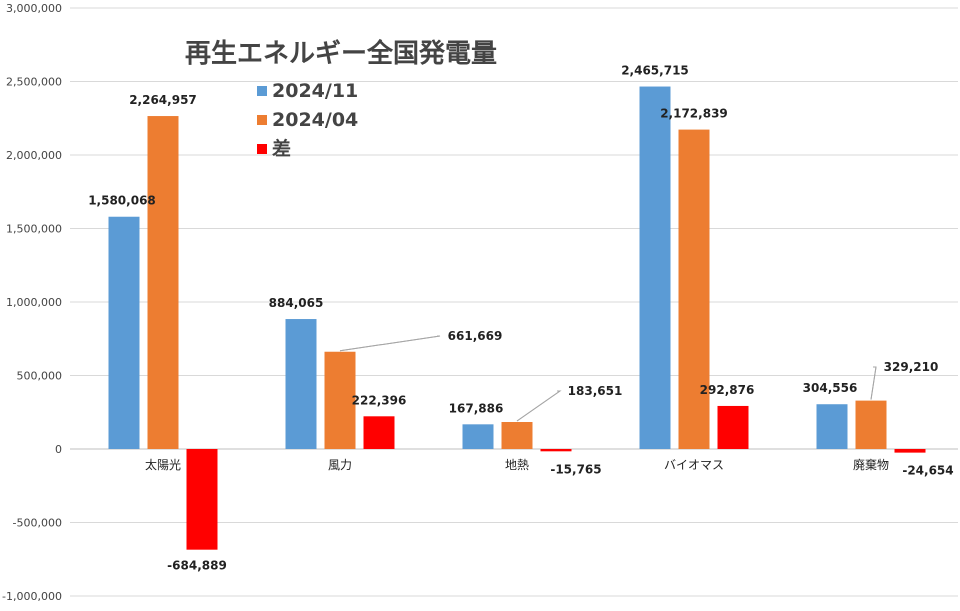 This screenshot has height=611, width=960. What do you see at coordinates (197, 566) in the screenshot?
I see `data-label-series-2-category-0: -684,889` at bounding box center [197, 566].